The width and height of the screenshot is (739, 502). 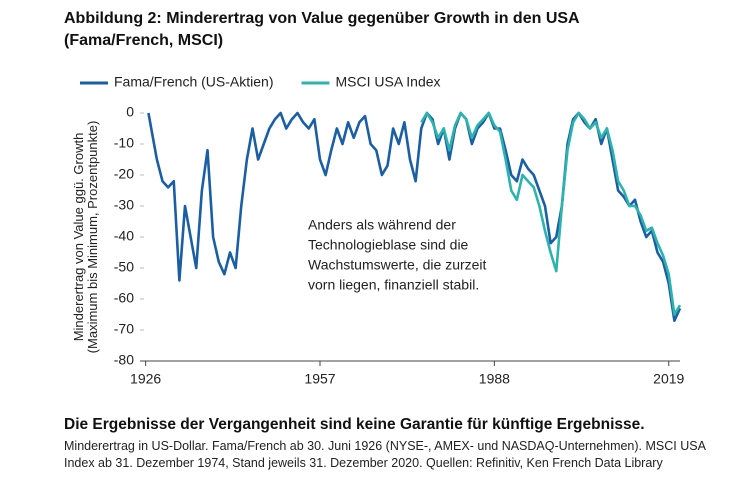 I want to click on x-tick-label: 1926, so click(x=145, y=379).